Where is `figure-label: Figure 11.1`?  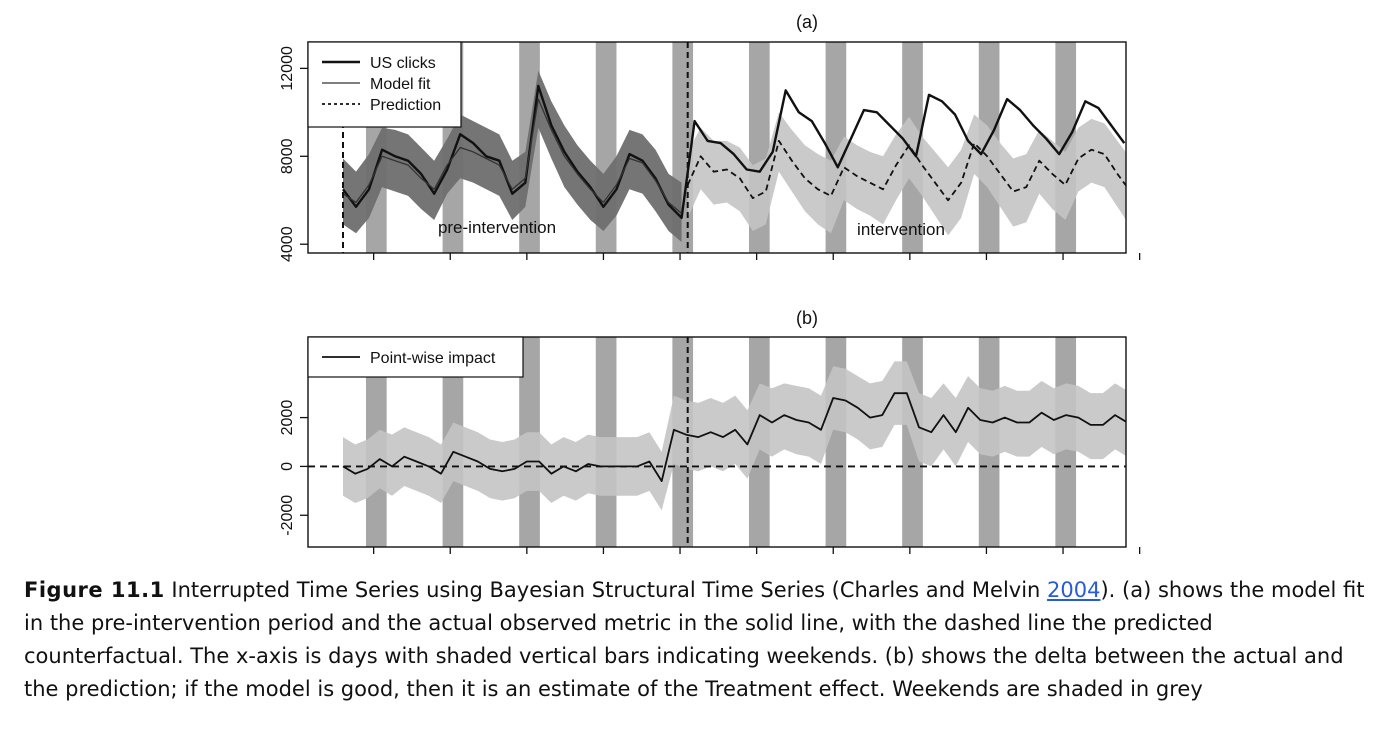 figure-label: Figure 11.1 is located at coordinates (94, 590).